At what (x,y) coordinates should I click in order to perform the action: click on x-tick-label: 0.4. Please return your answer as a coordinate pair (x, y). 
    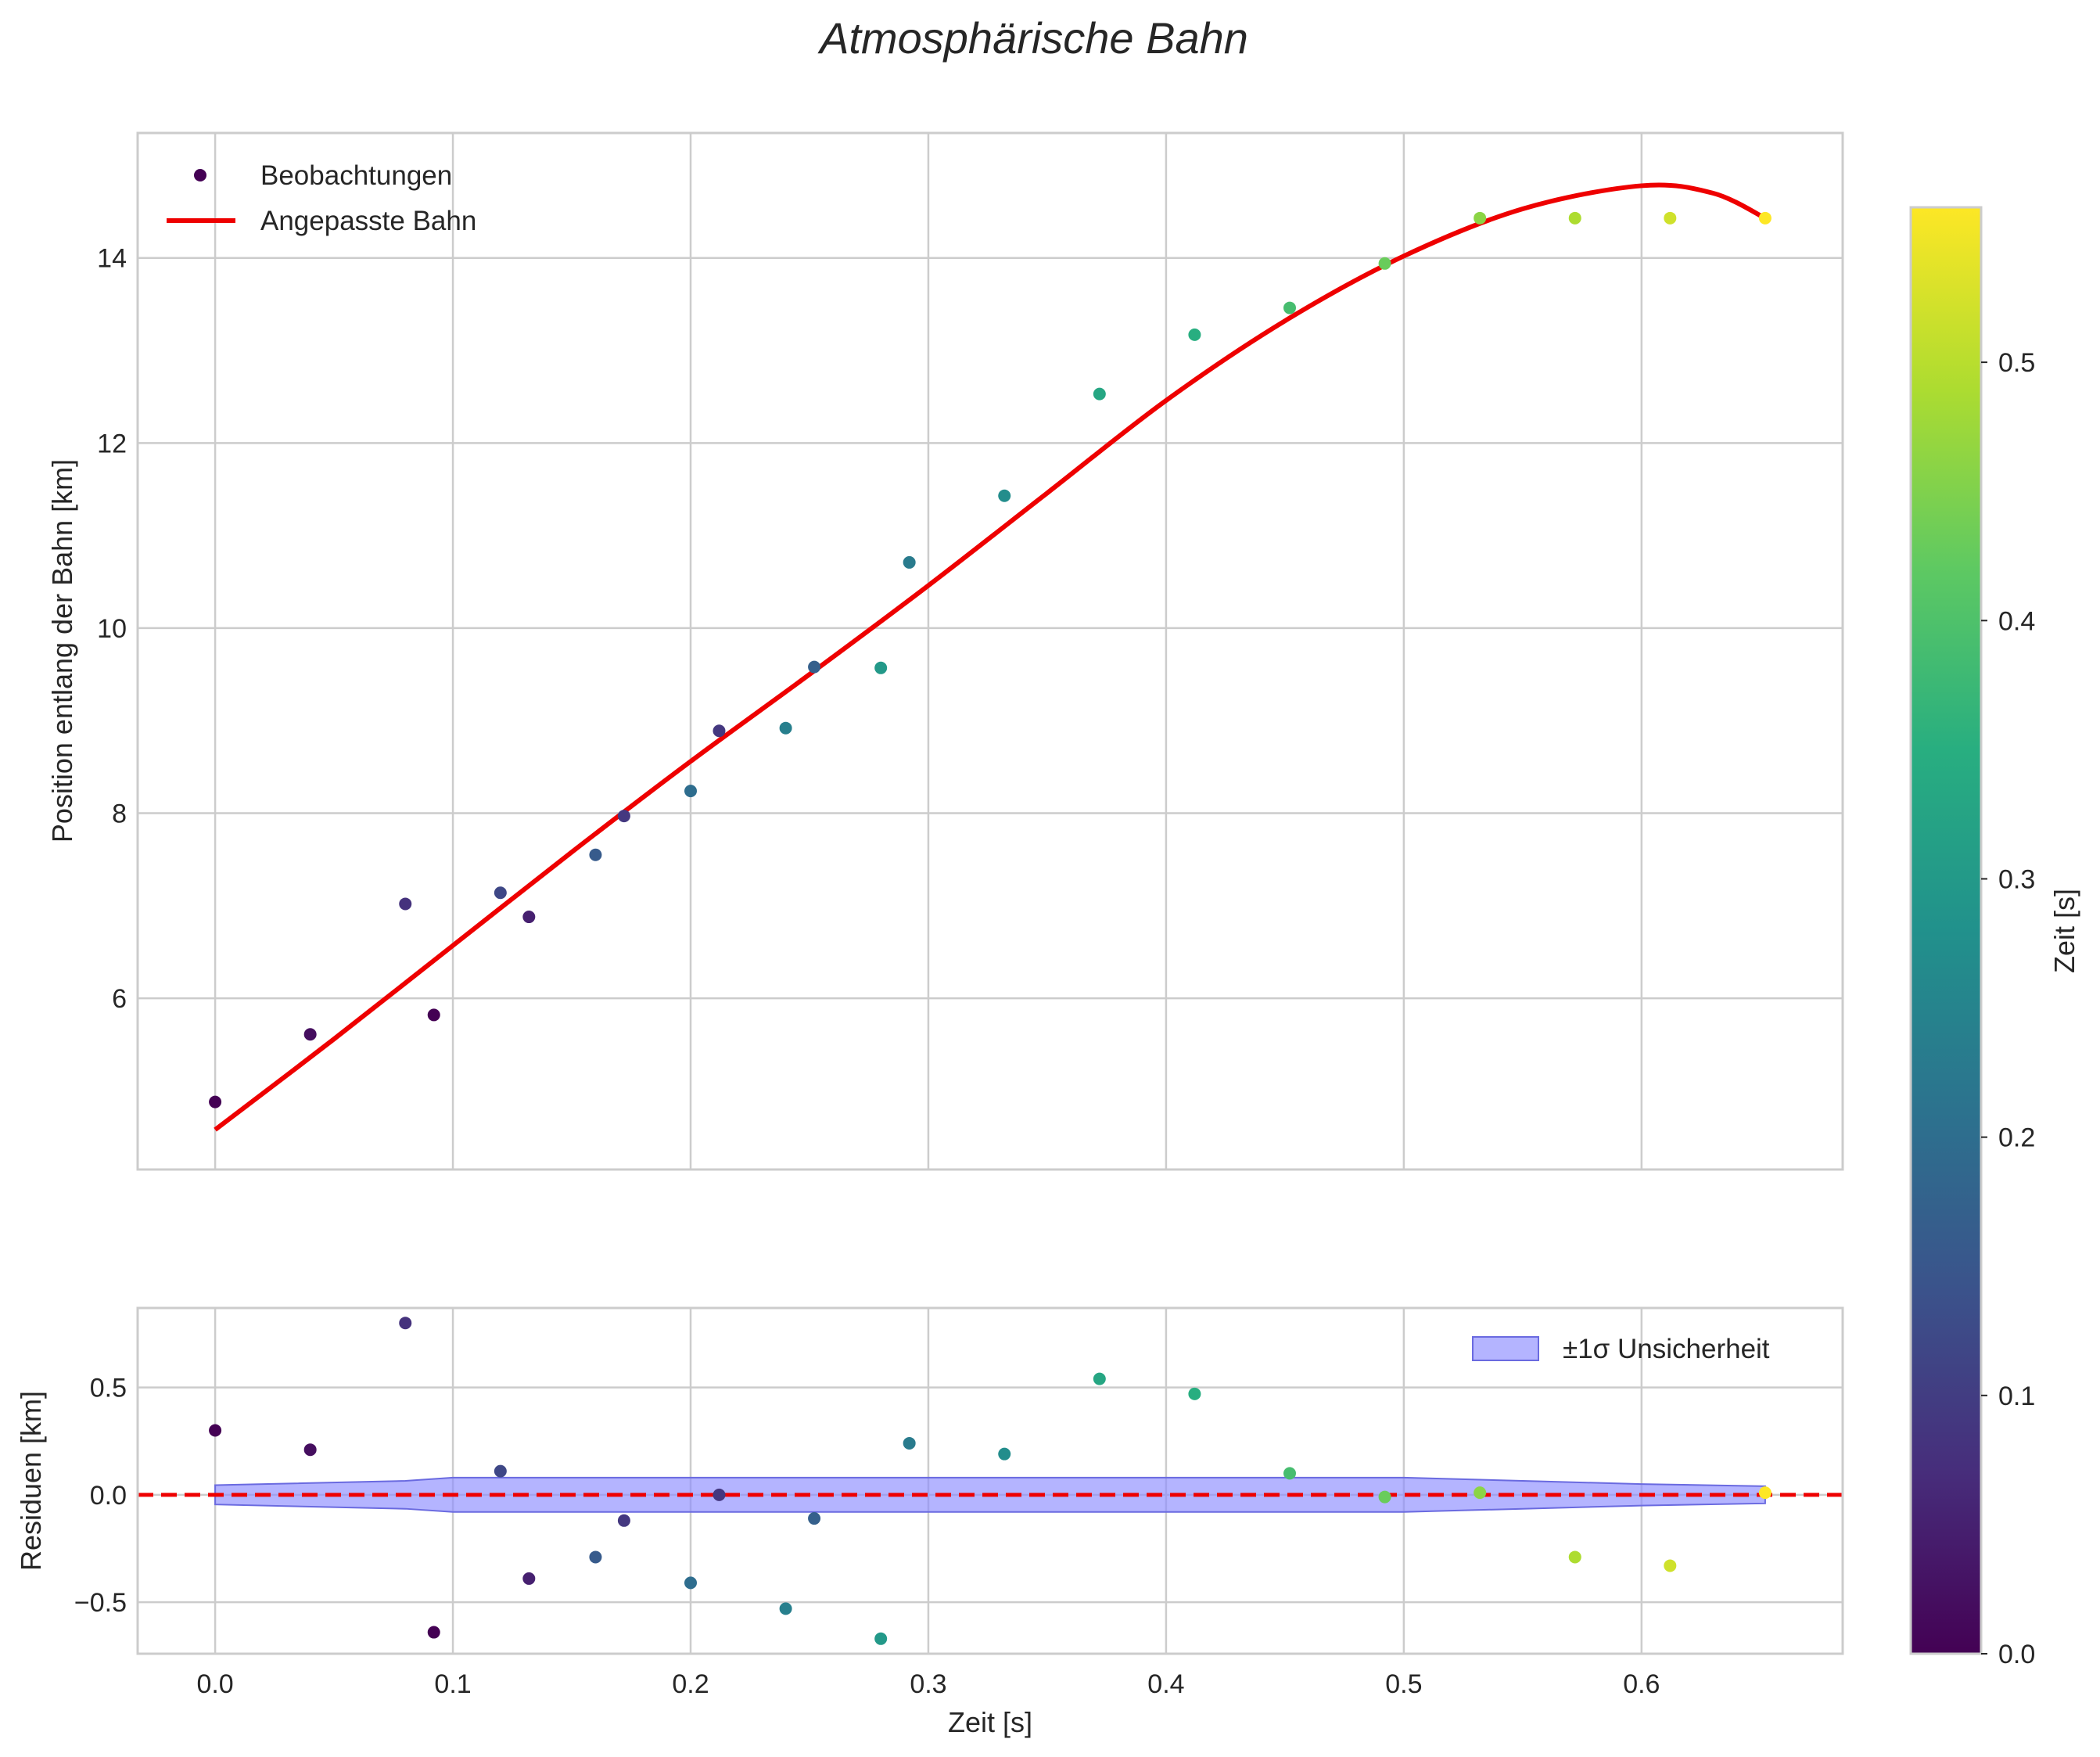
    Looking at the image, I should click on (1165, 1684).